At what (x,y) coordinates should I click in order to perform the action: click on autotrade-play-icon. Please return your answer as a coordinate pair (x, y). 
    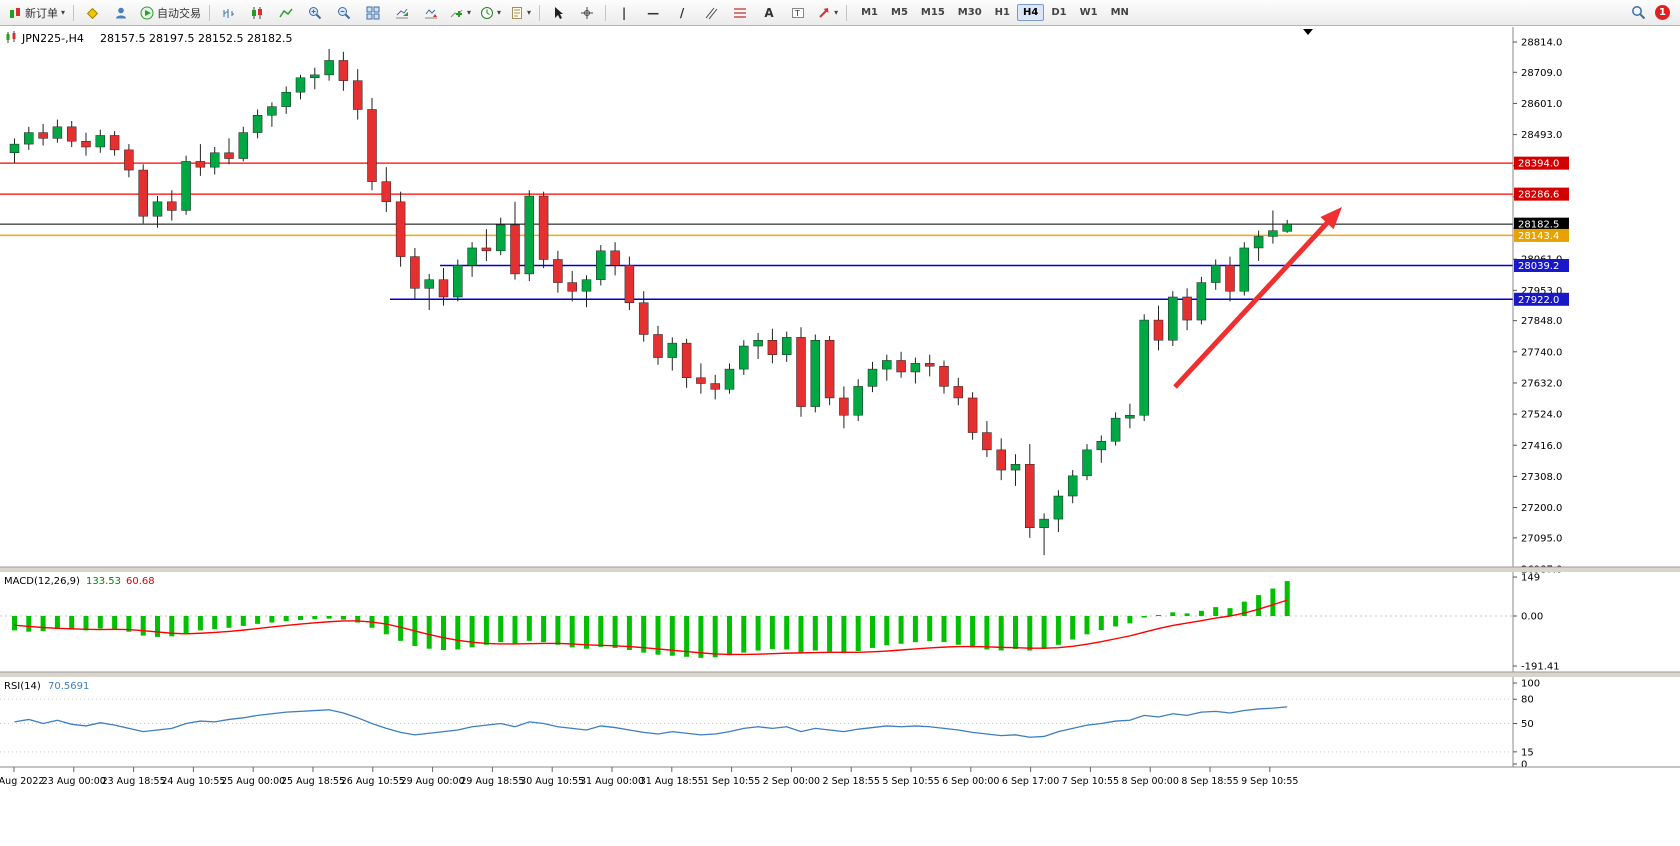
    Looking at the image, I should click on (147, 12).